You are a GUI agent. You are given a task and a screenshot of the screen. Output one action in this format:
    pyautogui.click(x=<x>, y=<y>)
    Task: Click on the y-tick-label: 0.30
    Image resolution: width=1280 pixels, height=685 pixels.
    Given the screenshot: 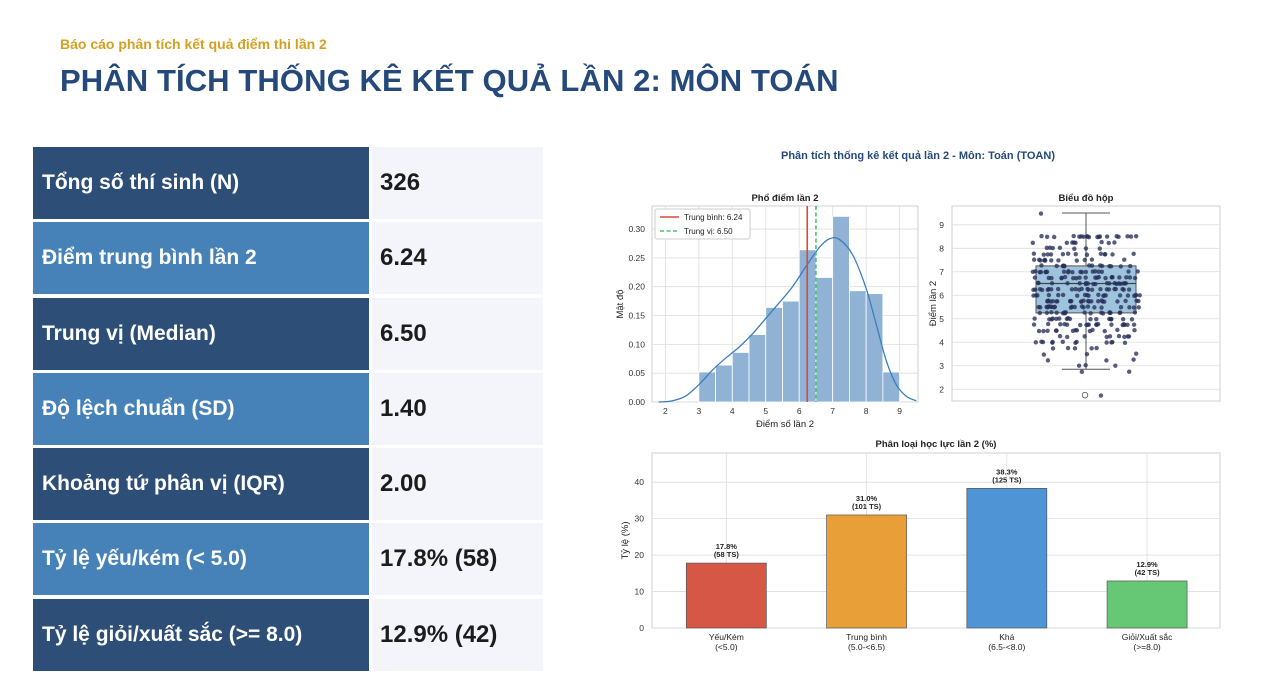 What is the action you would take?
    pyautogui.click(x=636, y=229)
    